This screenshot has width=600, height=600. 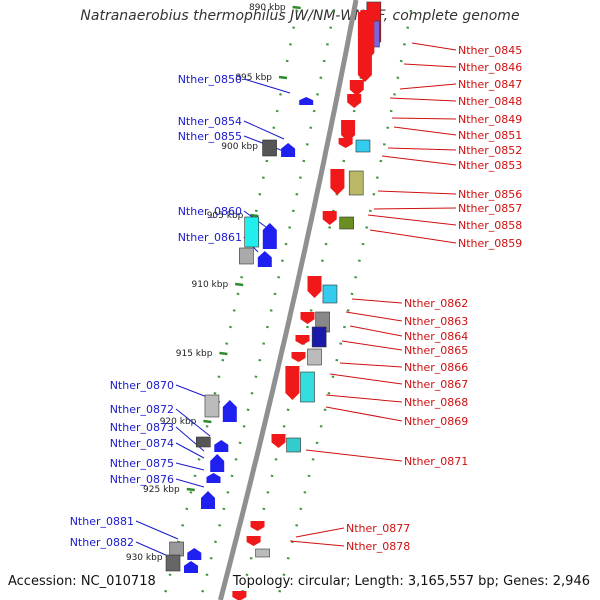 What do you see at coordinates (490, 243) in the screenshot?
I see `gene-label-nther_0859: Nther_0859` at bounding box center [490, 243].